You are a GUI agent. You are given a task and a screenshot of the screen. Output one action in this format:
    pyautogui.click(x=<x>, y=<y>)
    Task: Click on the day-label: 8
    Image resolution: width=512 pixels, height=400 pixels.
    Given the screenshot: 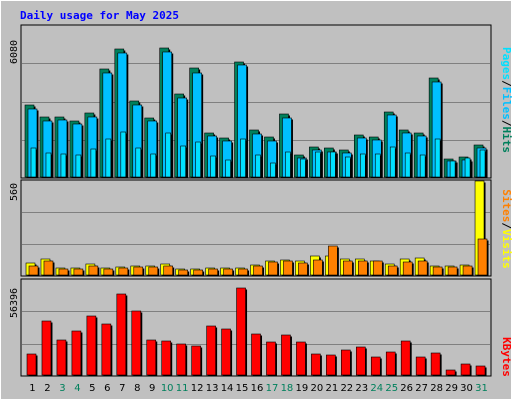 What is the action you would take?
    pyautogui.click(x=137, y=388)
    